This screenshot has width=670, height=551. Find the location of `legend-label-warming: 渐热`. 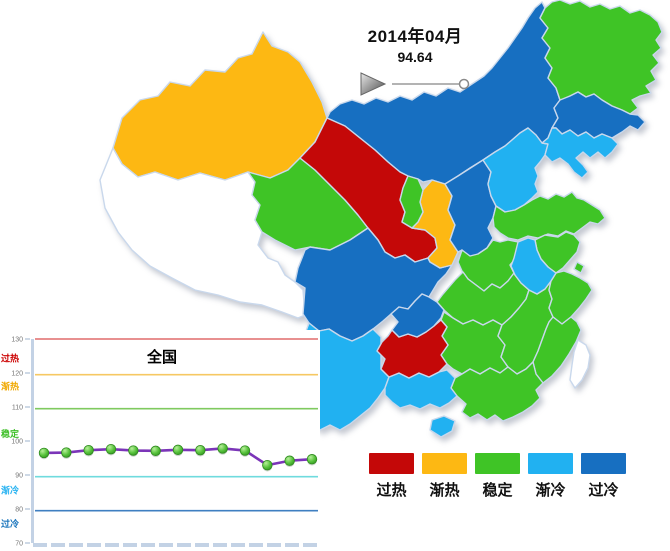

legend-label-warming: 渐热 is located at coordinates (444, 490).